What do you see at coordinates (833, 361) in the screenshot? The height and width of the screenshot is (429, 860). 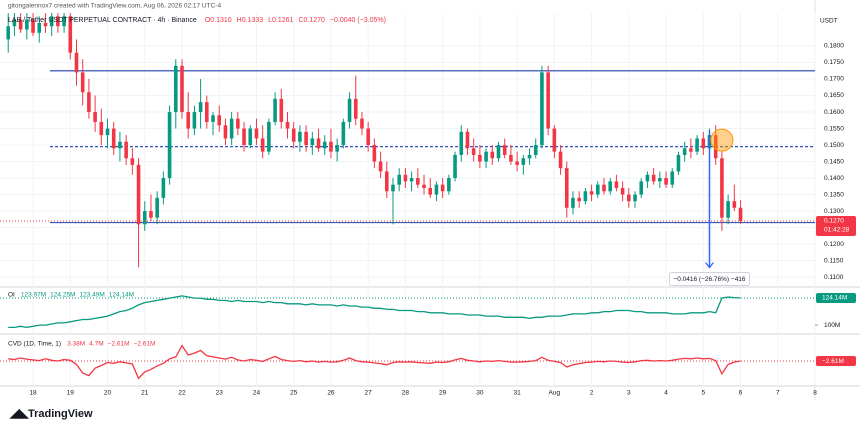 I see `cvd-last-label: −2.61M` at bounding box center [833, 361].